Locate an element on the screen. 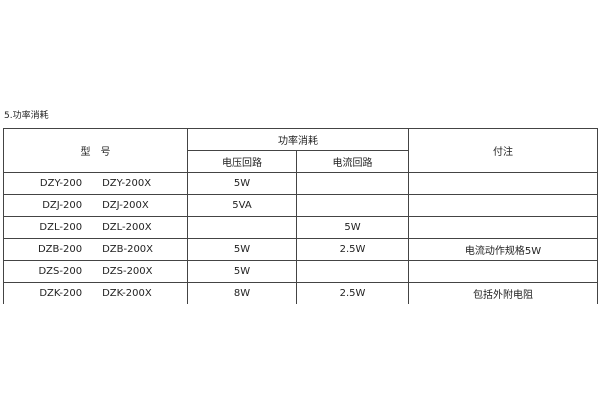  model-name: DZS-200 is located at coordinates (60, 271).